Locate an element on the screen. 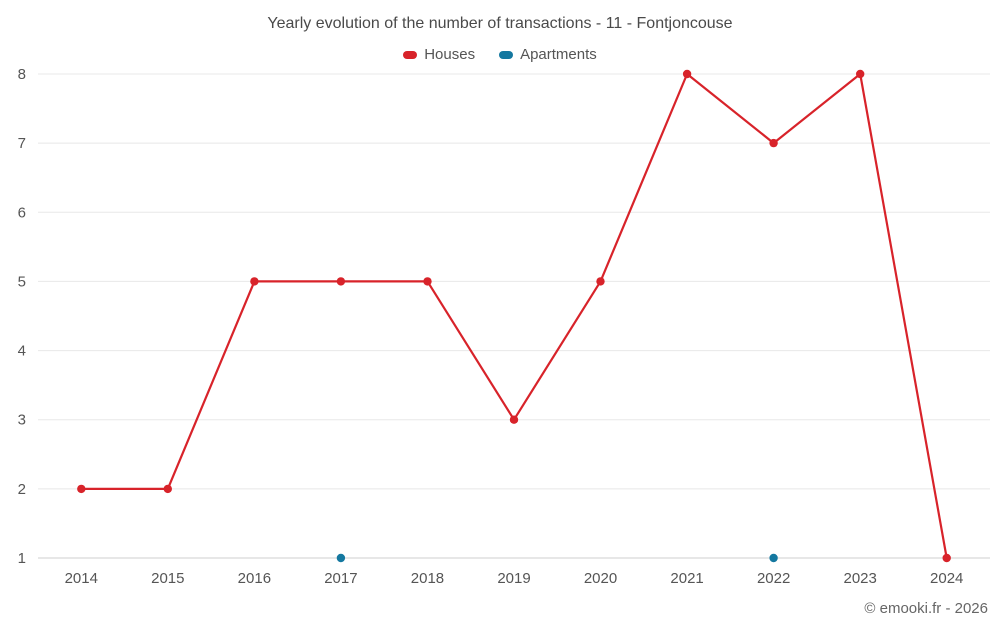  x-axis-label: 2020 is located at coordinates (600, 578).